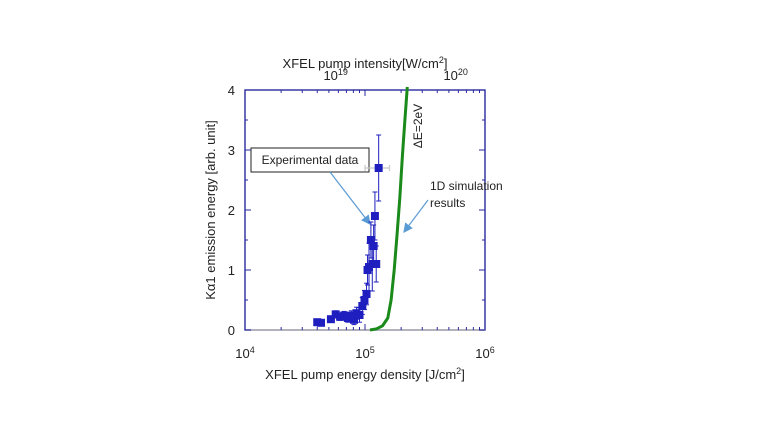 The width and height of the screenshot is (768, 431). What do you see at coordinates (447, 203) in the screenshot?
I see `simulation-label-line2: results` at bounding box center [447, 203].